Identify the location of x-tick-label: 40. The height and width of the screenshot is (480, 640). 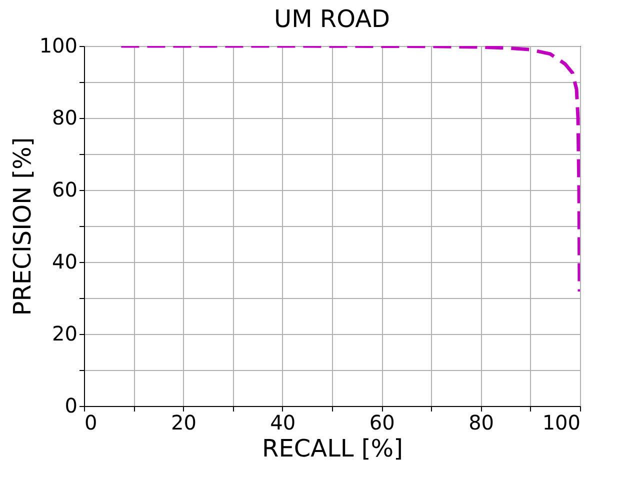
(283, 422).